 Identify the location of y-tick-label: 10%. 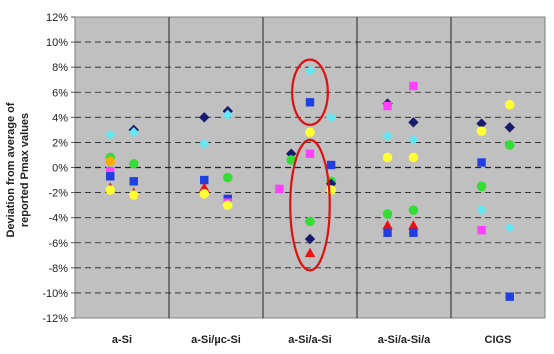
(57, 43).